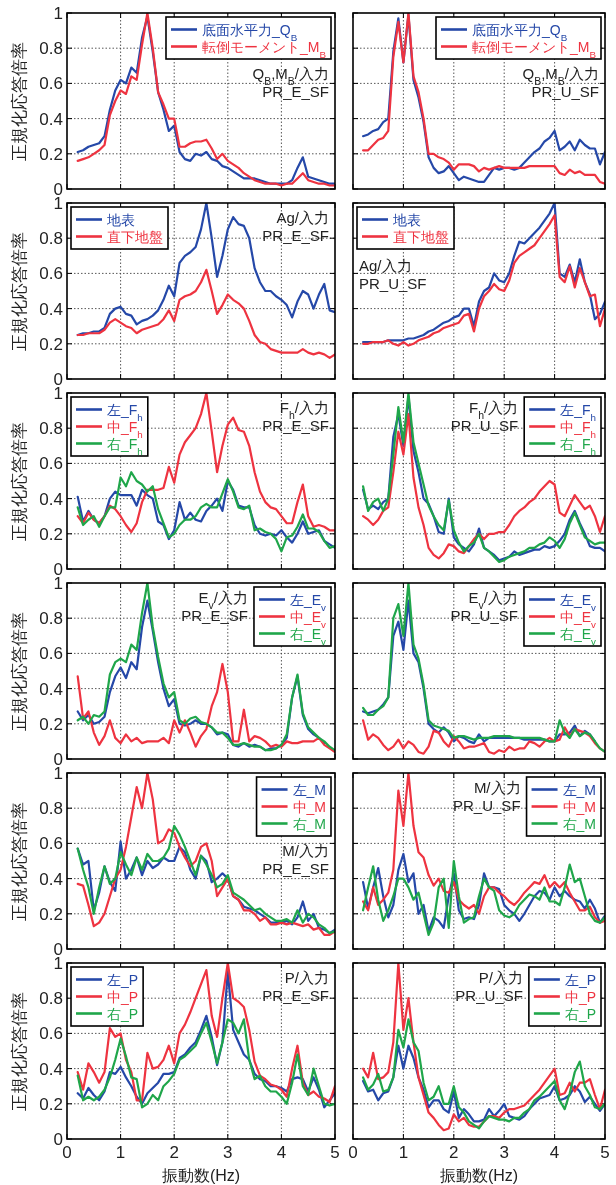 This screenshot has height=1185, width=616. Describe the element at coordinates (353, 1152) in the screenshot. I see `x-tick-label: 0` at that location.